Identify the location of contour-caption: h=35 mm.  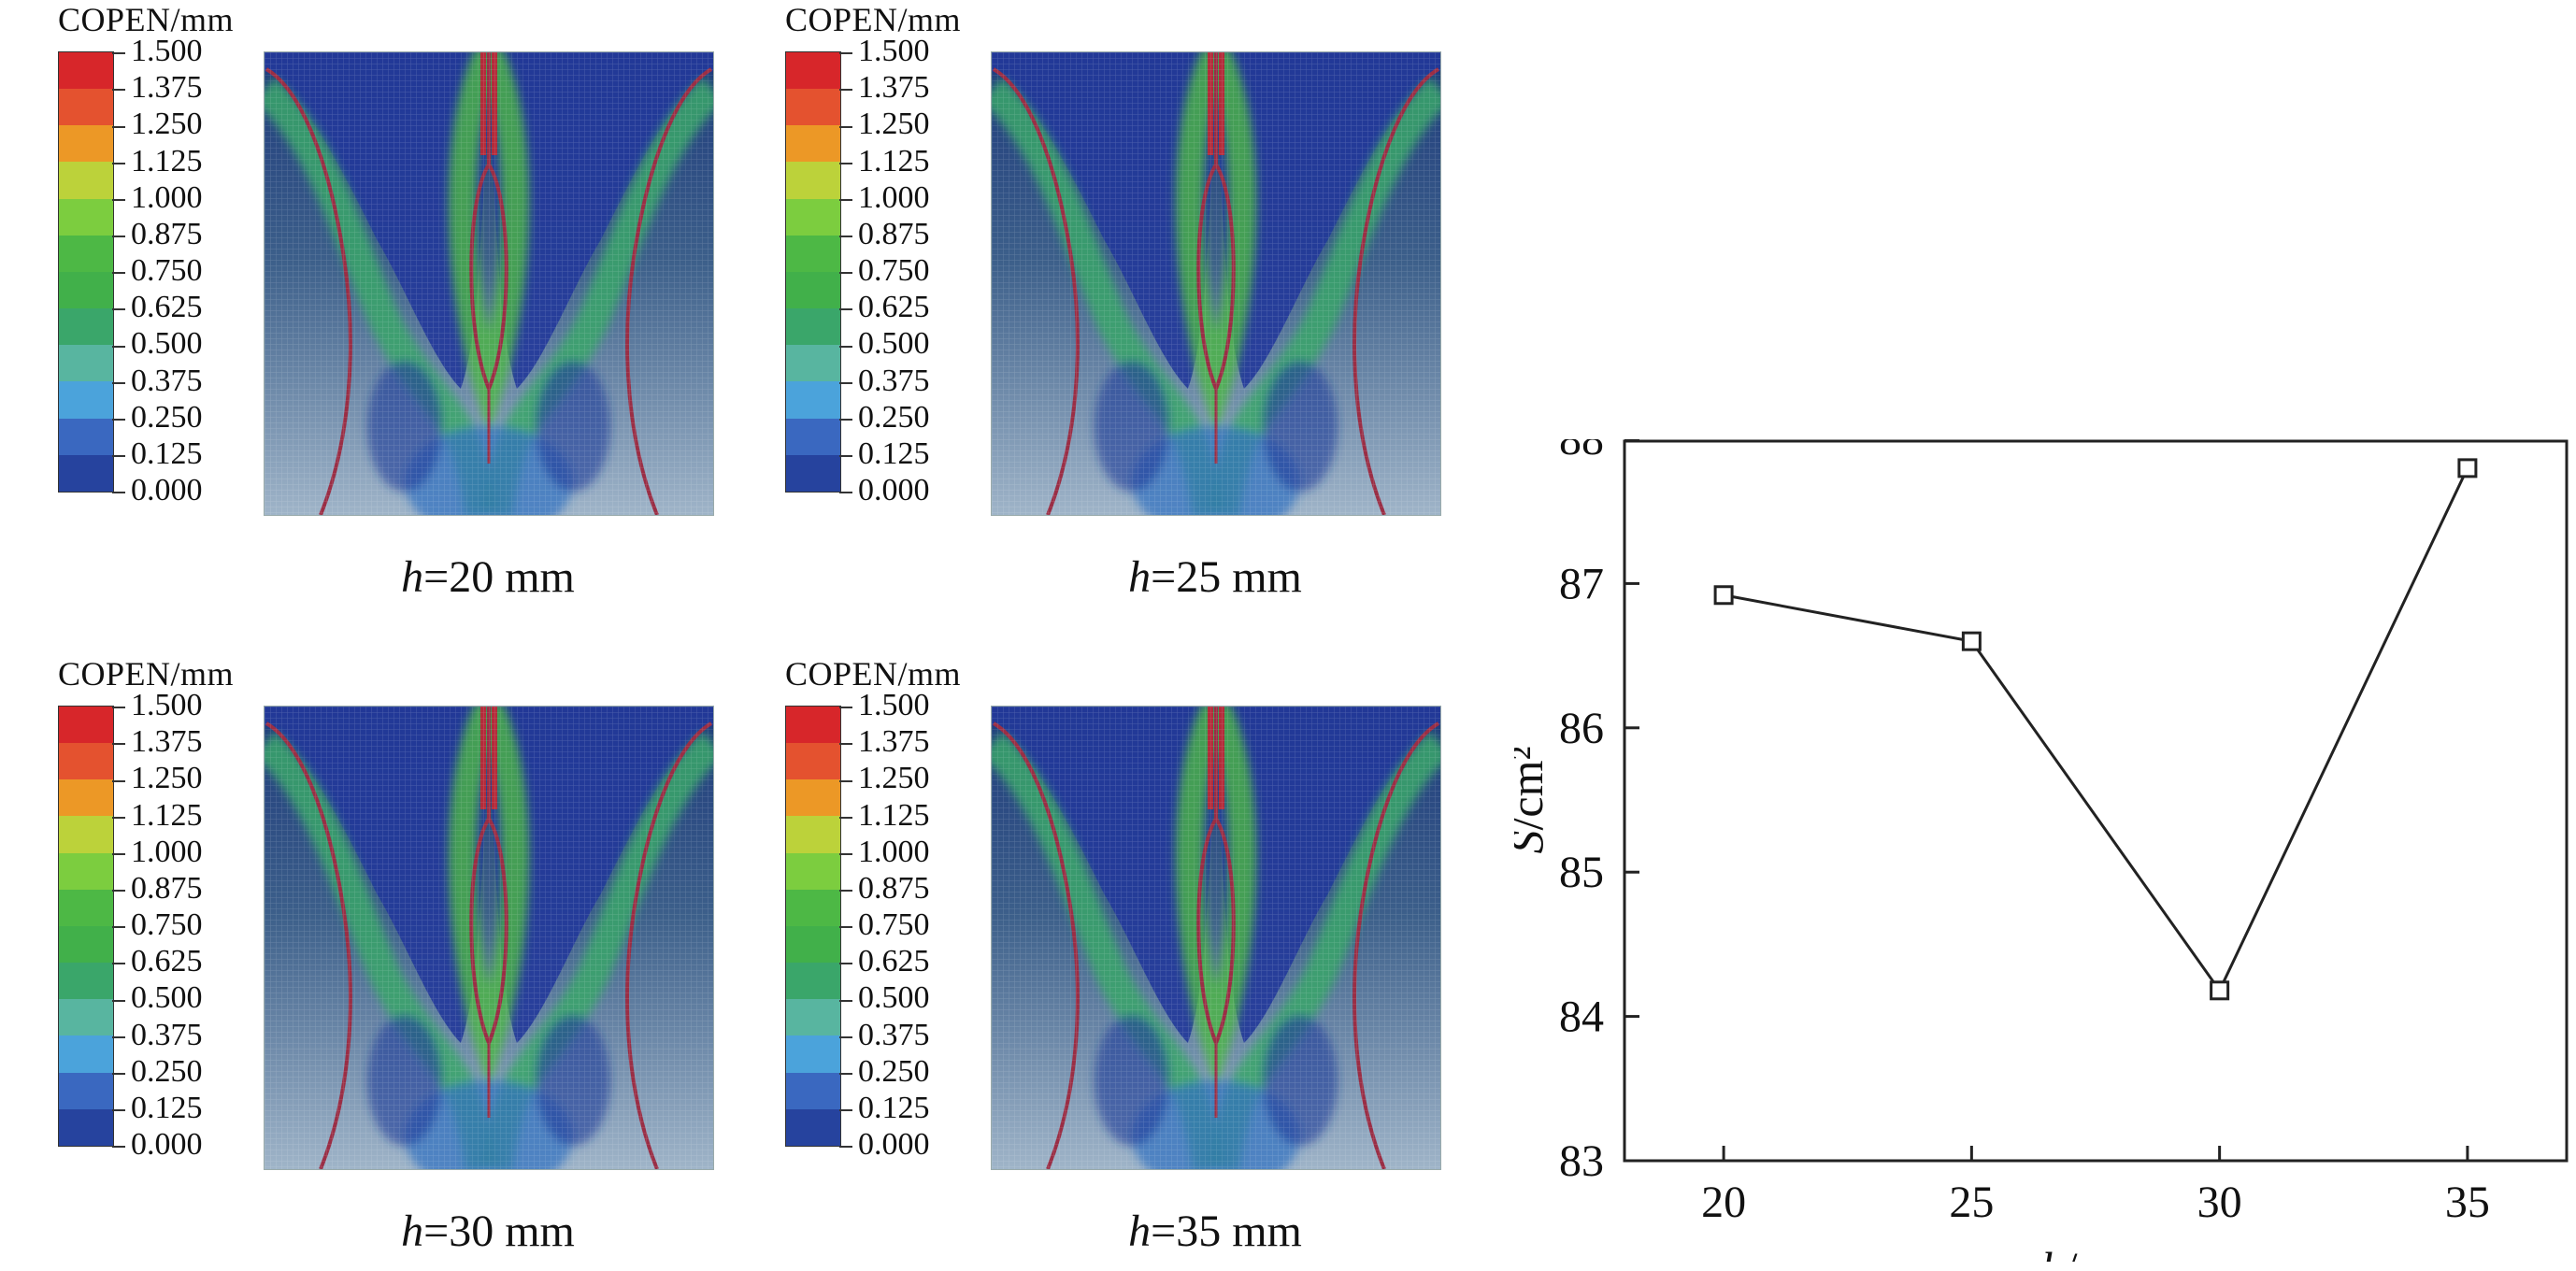
(1215, 1231).